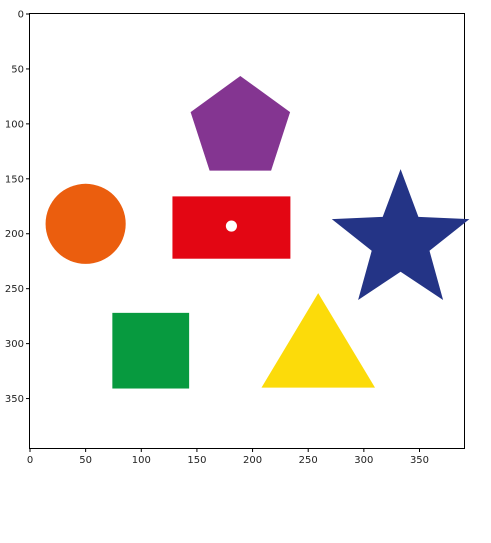 The image size is (491, 543). Describe the element at coordinates (14, 179) in the screenshot. I see `y-tick-label: 150` at that location.